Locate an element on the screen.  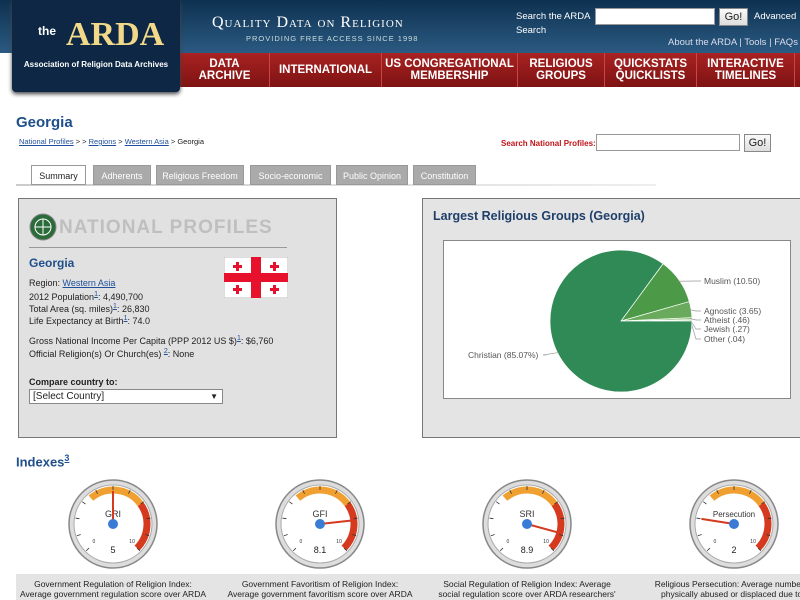
search-link: Search is located at coordinates (531, 30).